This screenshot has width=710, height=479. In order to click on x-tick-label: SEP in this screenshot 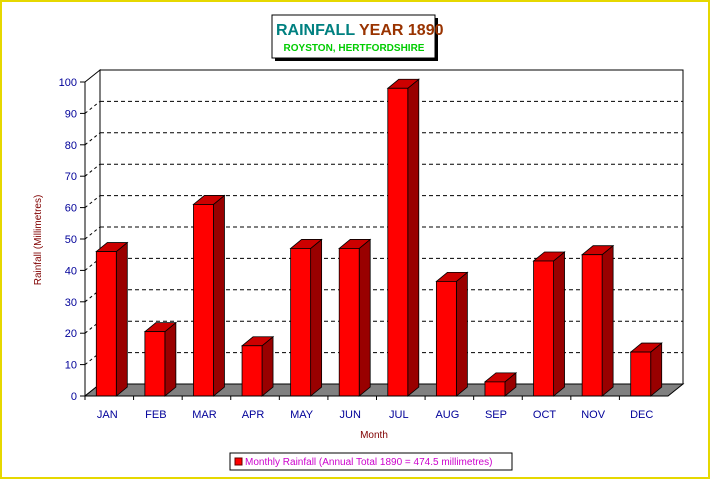, I will do `click(496, 415)`.